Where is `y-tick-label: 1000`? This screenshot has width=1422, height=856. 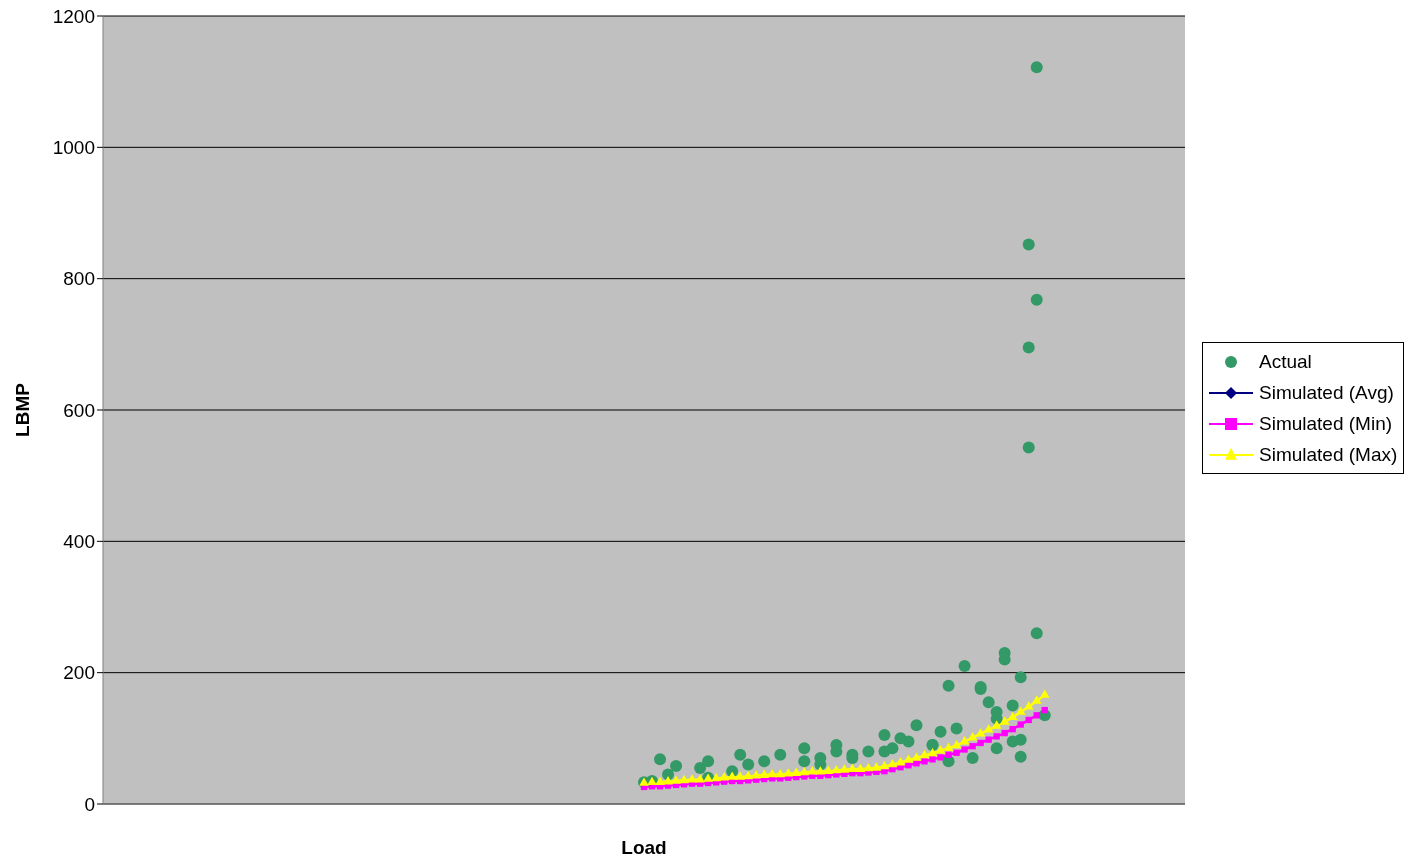
y-tick-label: 1000 is located at coordinates (73, 148).